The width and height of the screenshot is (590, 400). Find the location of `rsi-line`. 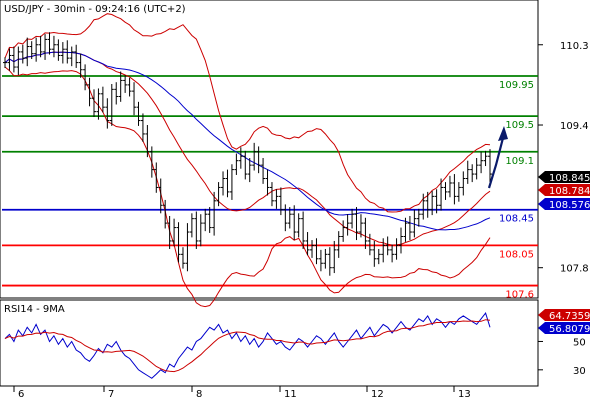

rsi-line is located at coordinates (247, 345).